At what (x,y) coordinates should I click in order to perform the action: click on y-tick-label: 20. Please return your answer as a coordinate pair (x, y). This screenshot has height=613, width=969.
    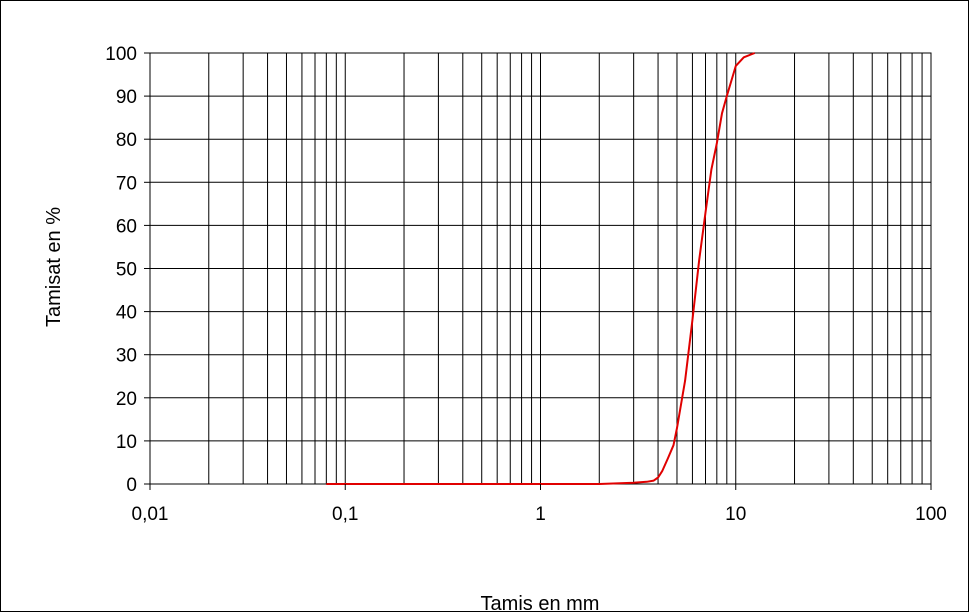
    Looking at the image, I should click on (126, 399).